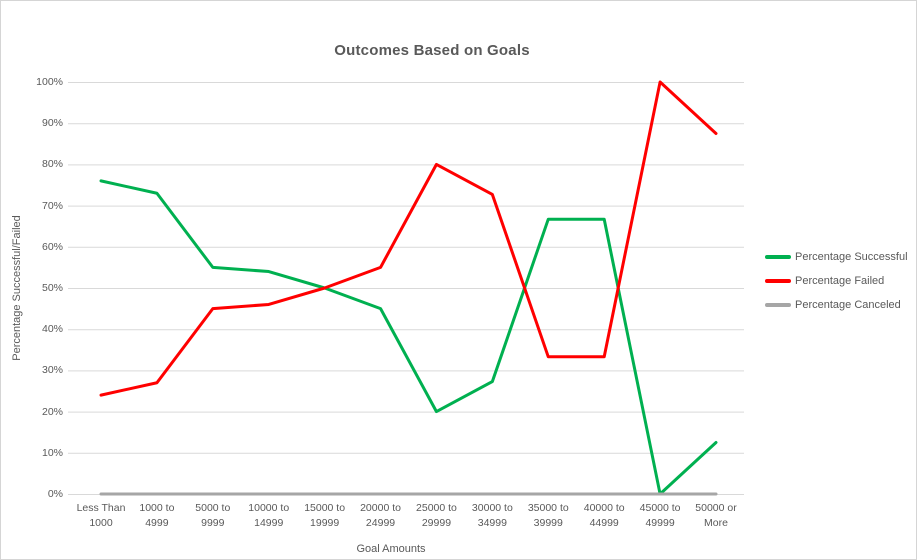 This screenshot has width=917, height=560. Describe the element at coordinates (52, 164) in the screenshot. I see `y-tick-label: 80%` at that location.